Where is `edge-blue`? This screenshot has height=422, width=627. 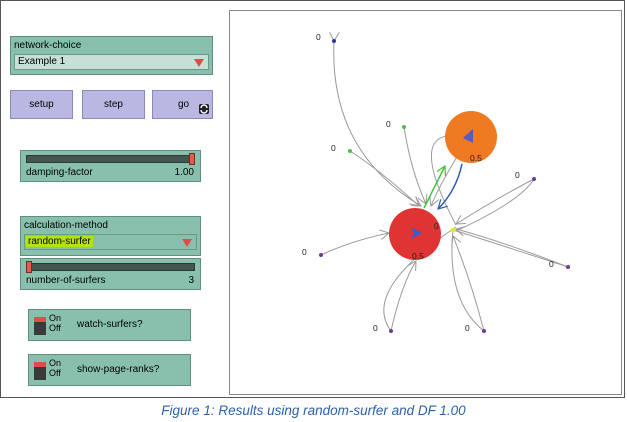
edge-blue is located at coordinates (450, 186).